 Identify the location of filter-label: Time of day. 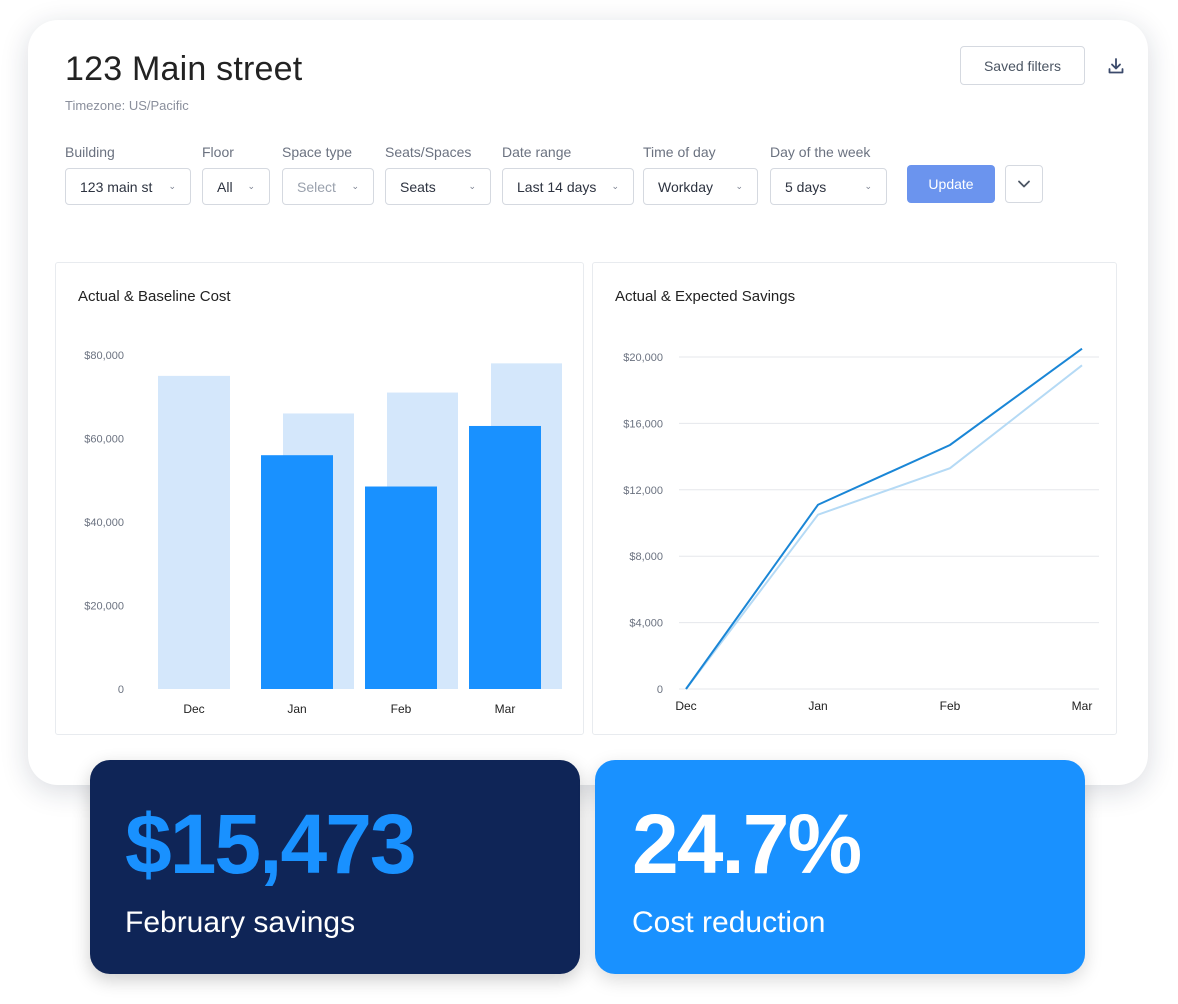
(679, 152).